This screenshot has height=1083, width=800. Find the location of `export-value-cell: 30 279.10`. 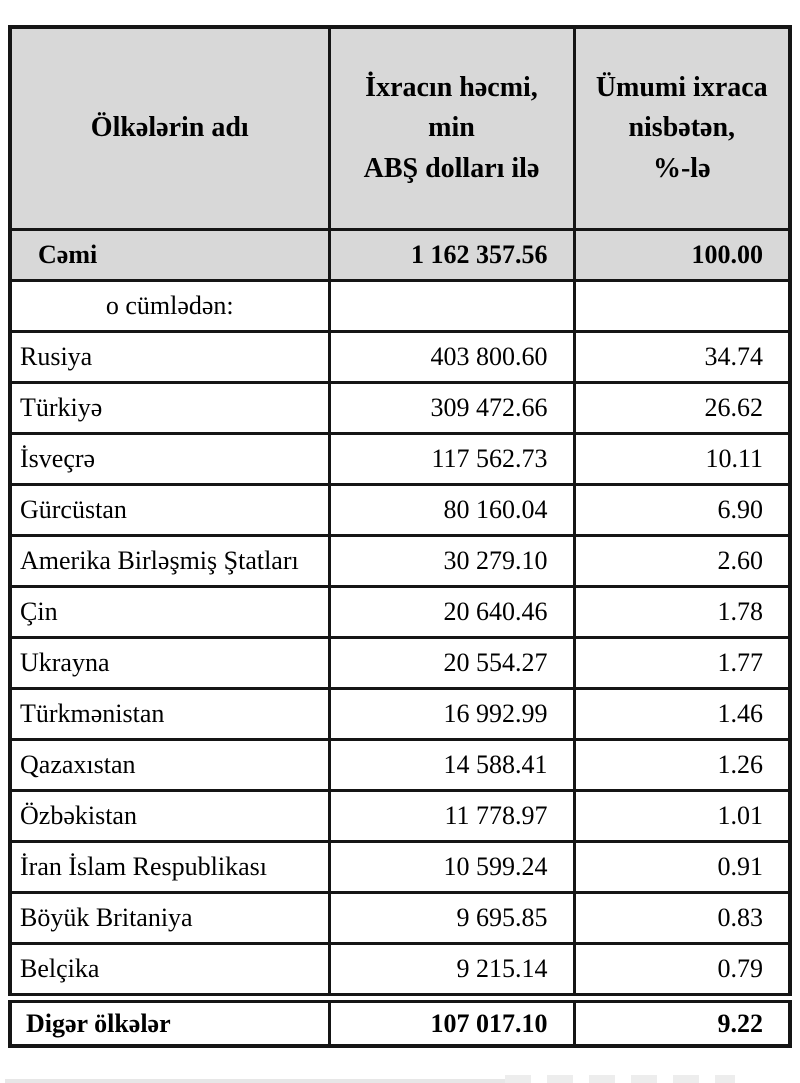

export-value-cell: 30 279.10 is located at coordinates (451, 561).